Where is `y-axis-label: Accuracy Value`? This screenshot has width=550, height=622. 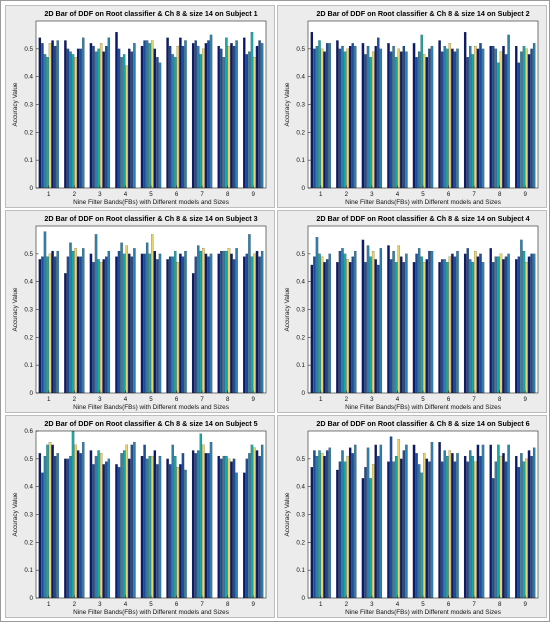 y-axis-label: Accuracy Value is located at coordinates (15, 514).